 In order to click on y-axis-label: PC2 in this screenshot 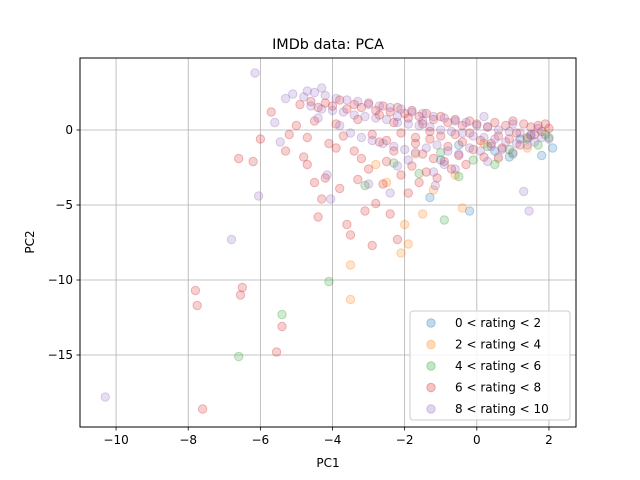, I will do `click(30, 241)`.